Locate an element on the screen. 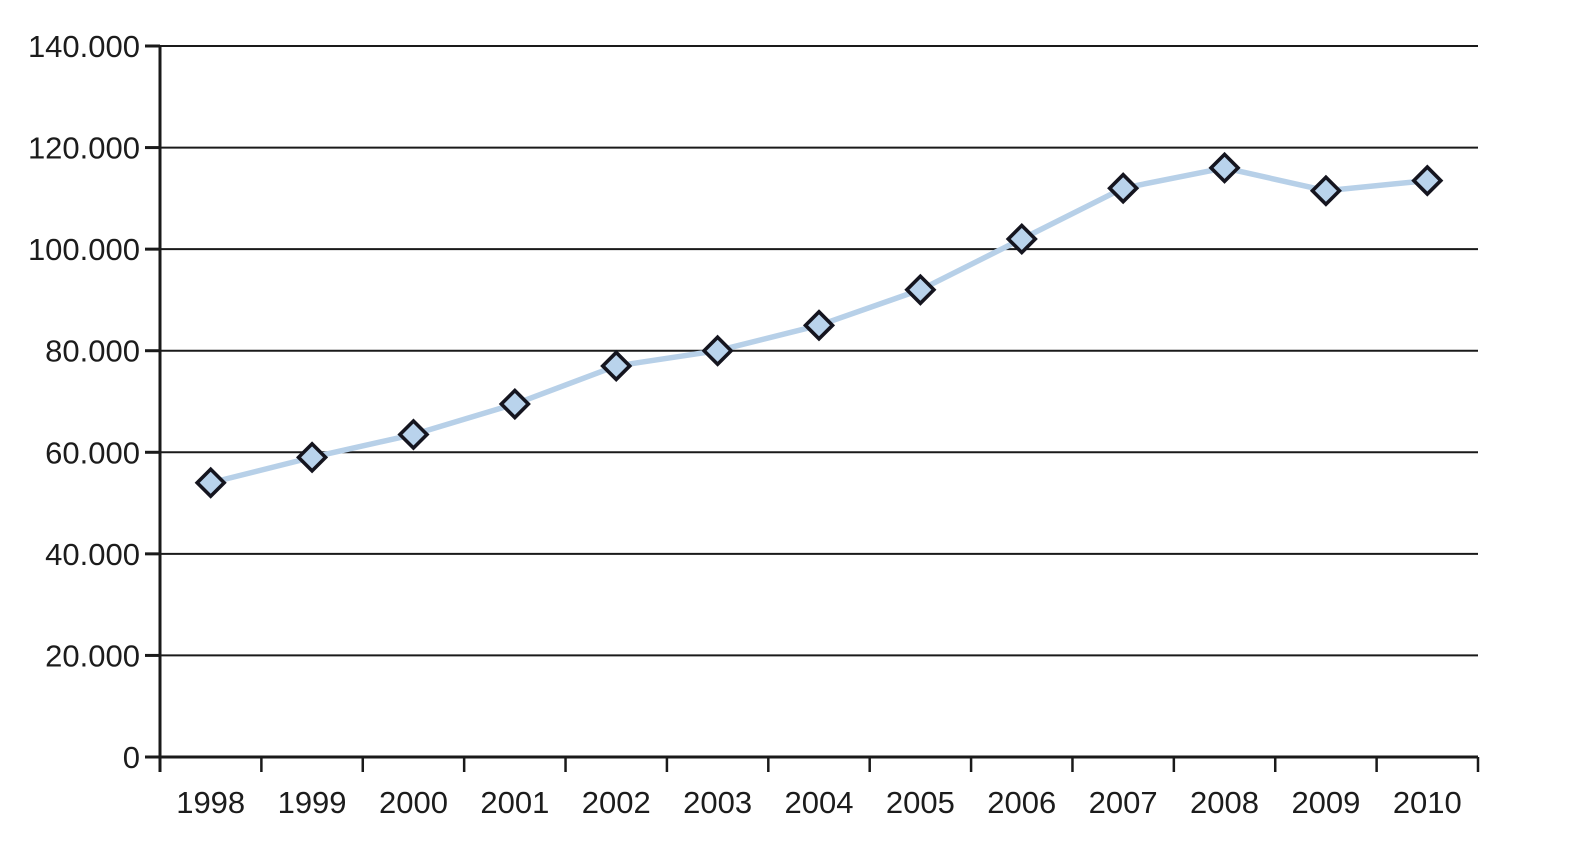  x-tick-label: 2010 is located at coordinates (1427, 802).